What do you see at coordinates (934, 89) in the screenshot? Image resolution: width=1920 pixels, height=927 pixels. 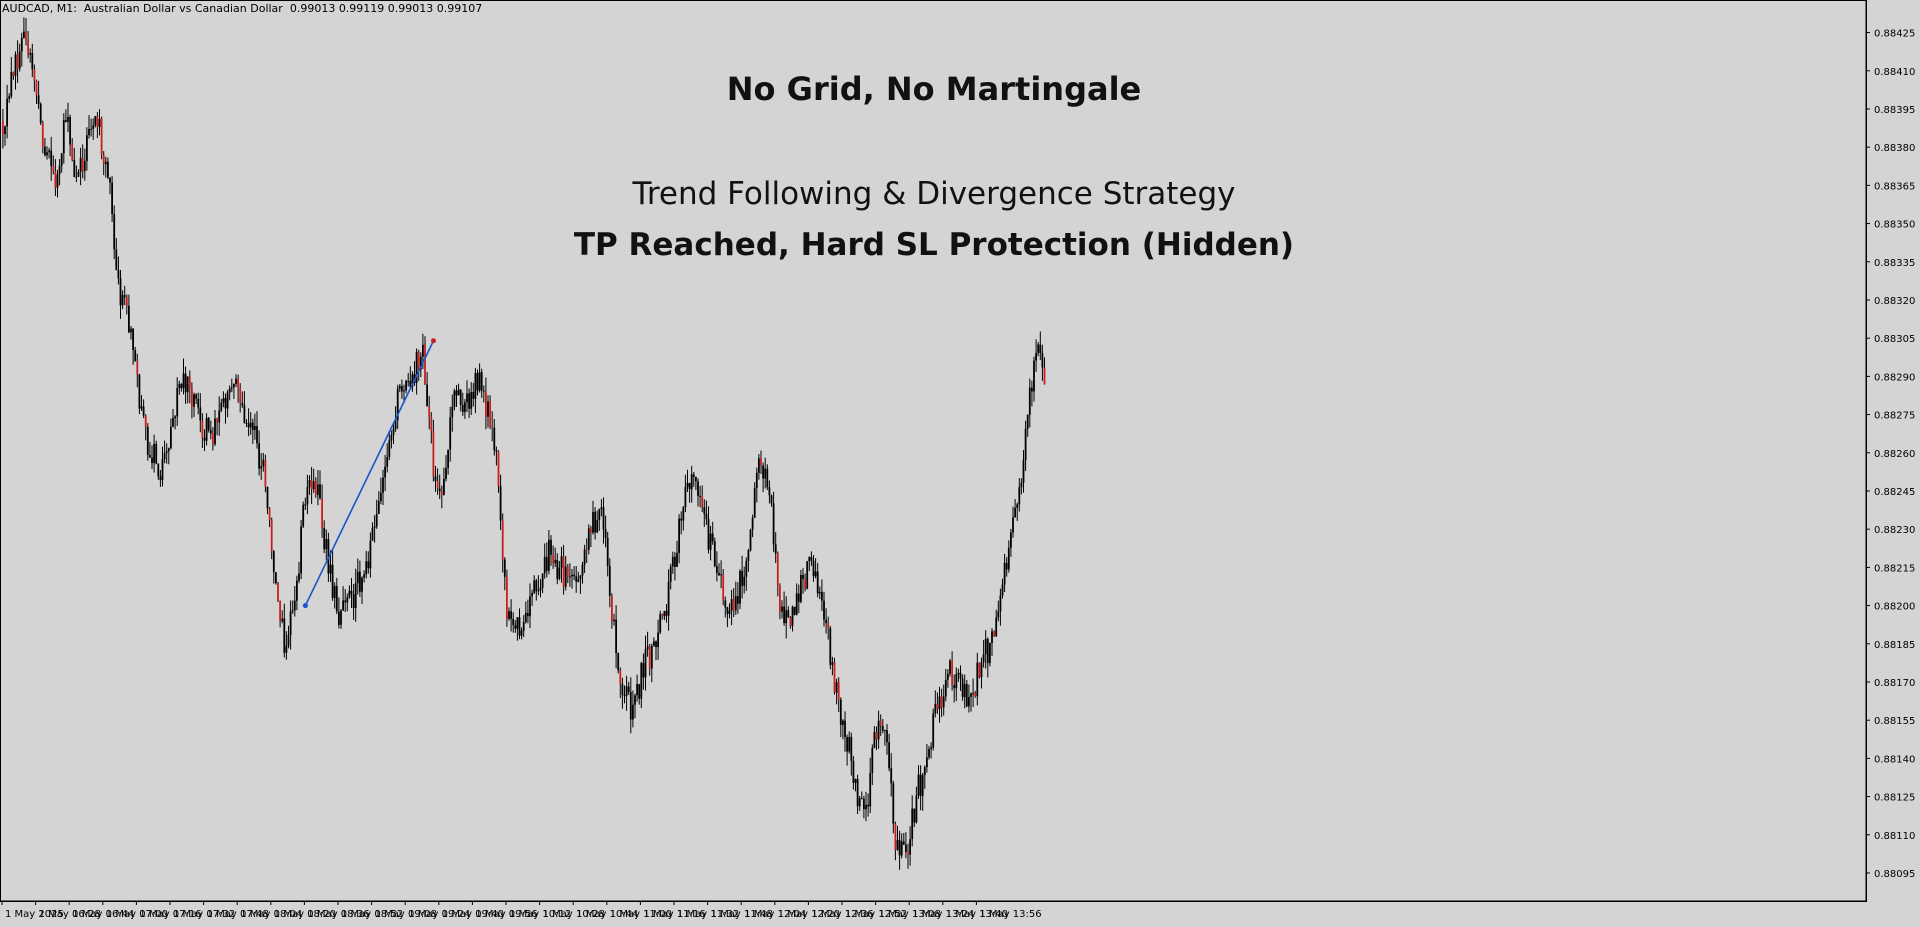 I see `overlay-headline: No Grid, No Martingale` at bounding box center [934, 89].